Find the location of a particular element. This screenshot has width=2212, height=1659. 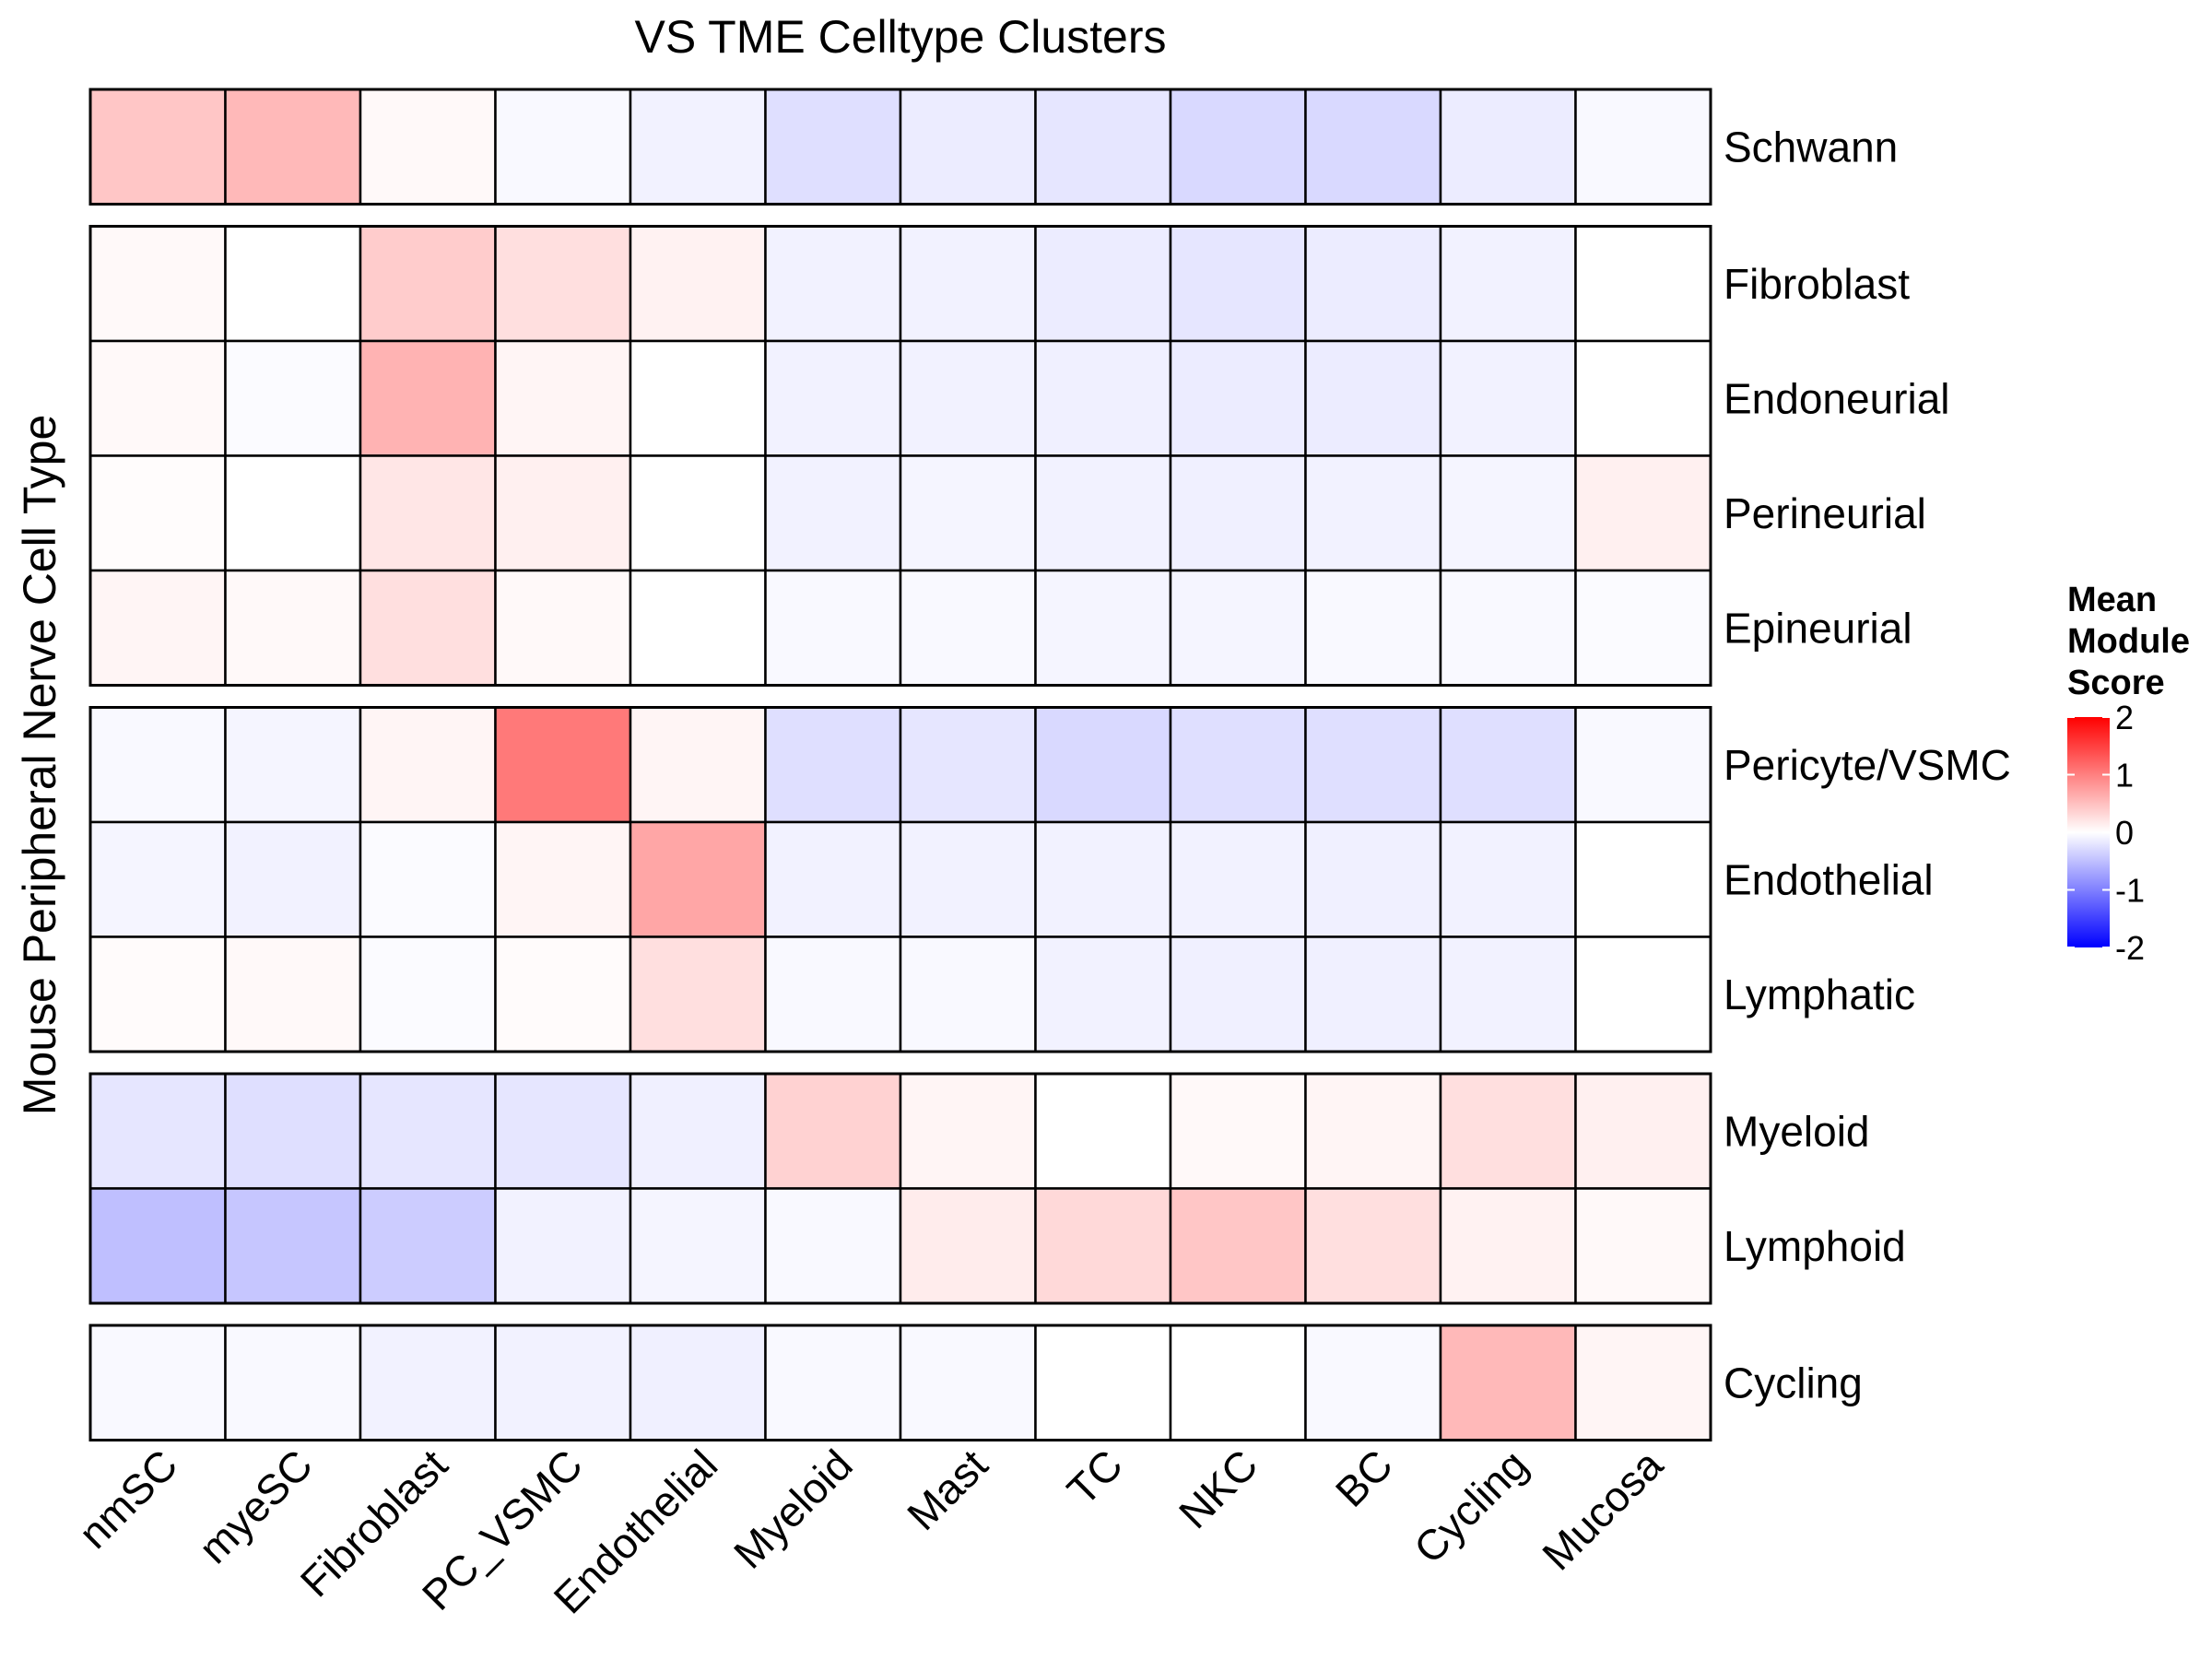

column-label-mast: Mast is located at coordinates (947, 1490).